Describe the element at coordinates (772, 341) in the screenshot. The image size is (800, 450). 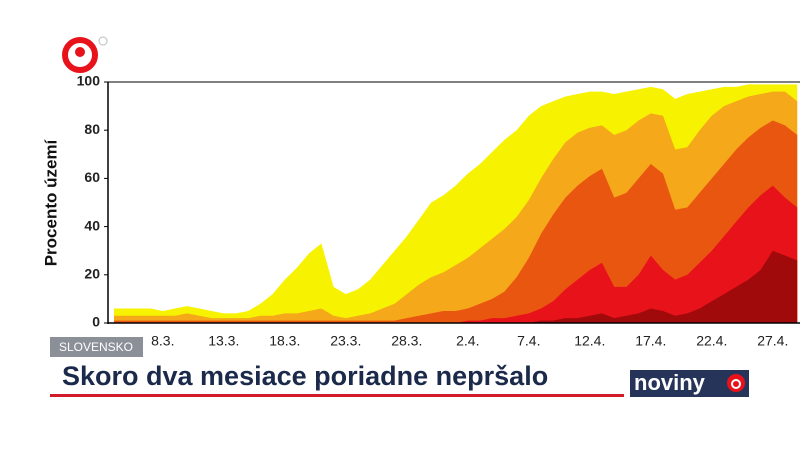
I see `x-tick-label: 27.4.` at that location.